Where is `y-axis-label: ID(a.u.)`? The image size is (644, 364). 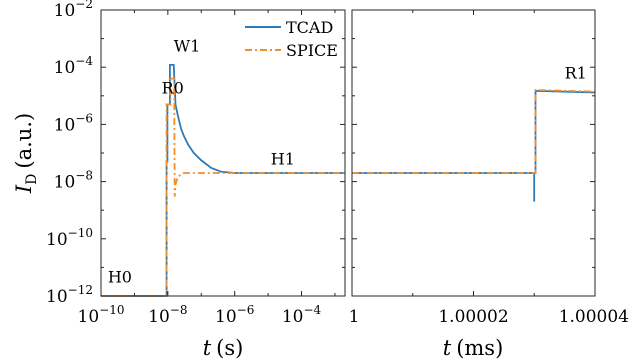 y-axis-label: ID(a.u.) is located at coordinates (26, 153).